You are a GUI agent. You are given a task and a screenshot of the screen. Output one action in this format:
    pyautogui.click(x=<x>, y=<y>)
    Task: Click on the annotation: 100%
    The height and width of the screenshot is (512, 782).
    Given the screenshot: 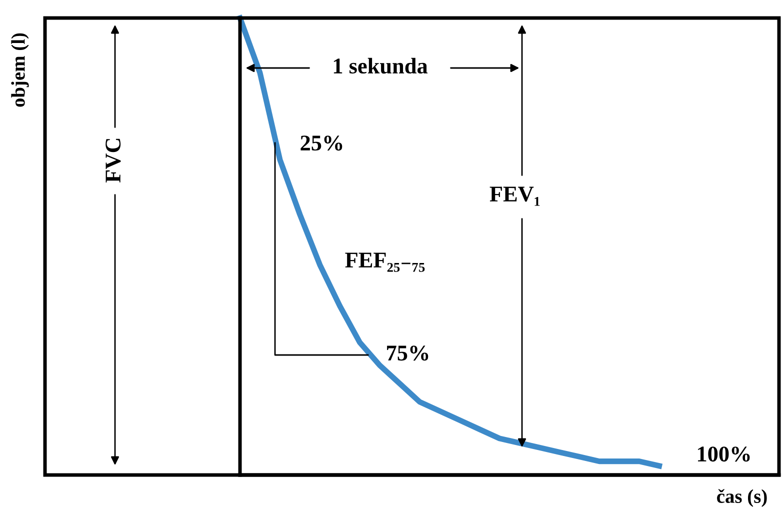 What is the action you would take?
    pyautogui.click(x=724, y=454)
    